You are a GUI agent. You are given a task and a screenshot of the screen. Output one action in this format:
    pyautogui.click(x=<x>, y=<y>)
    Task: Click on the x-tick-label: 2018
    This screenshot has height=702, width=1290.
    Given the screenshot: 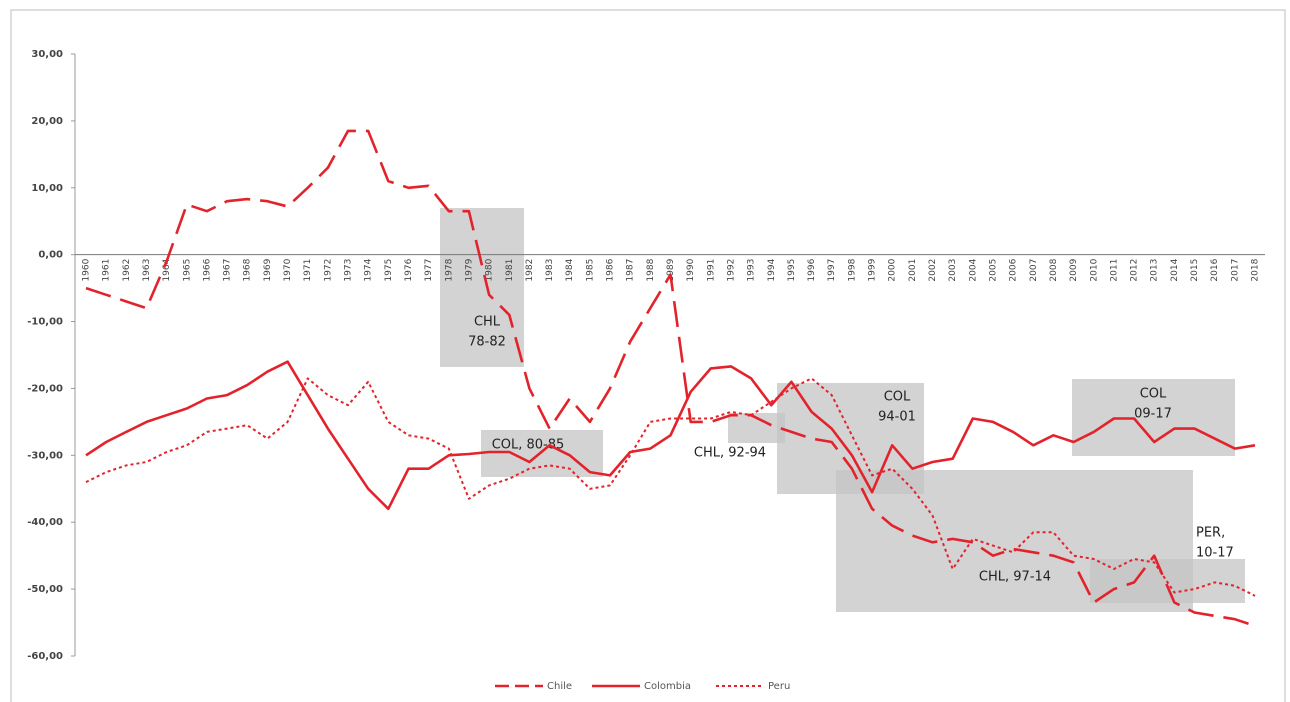 What is the action you would take?
    pyautogui.click(x=1256, y=269)
    